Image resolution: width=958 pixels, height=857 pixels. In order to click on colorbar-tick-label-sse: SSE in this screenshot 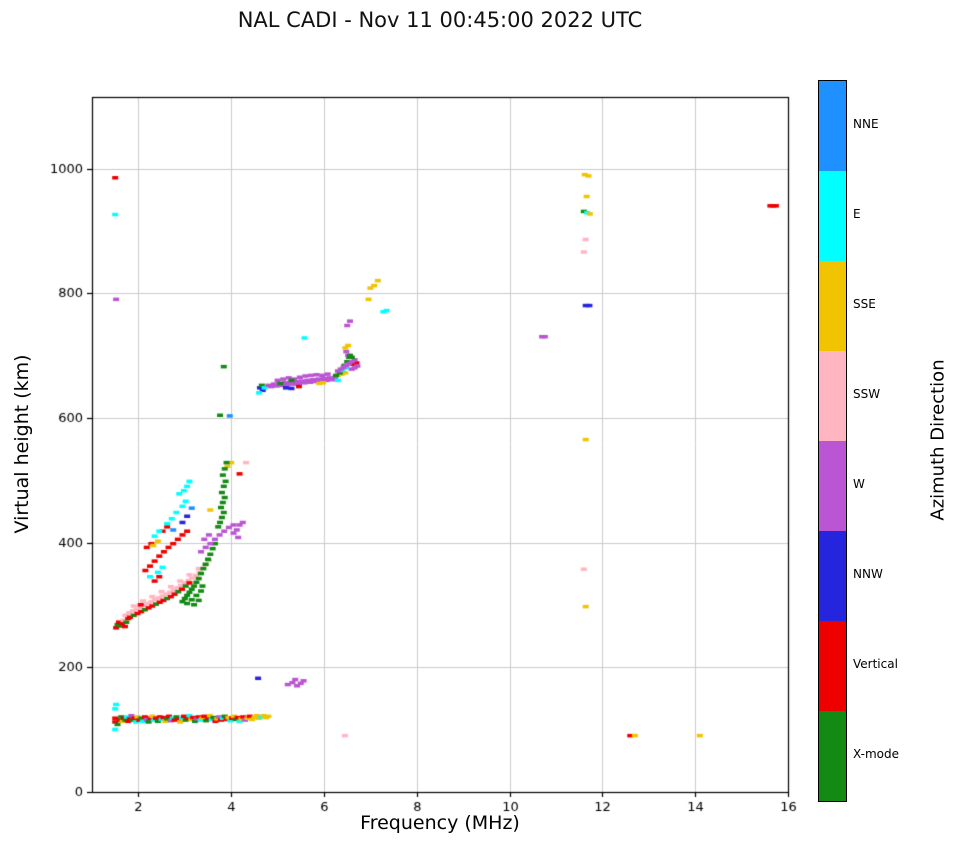, I will do `click(864, 304)`.